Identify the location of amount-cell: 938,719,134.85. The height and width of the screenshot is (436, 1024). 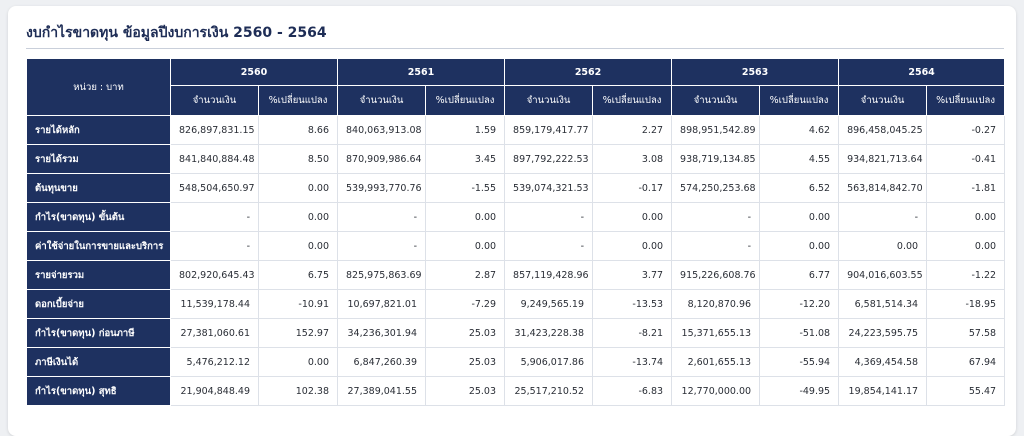
(716, 159).